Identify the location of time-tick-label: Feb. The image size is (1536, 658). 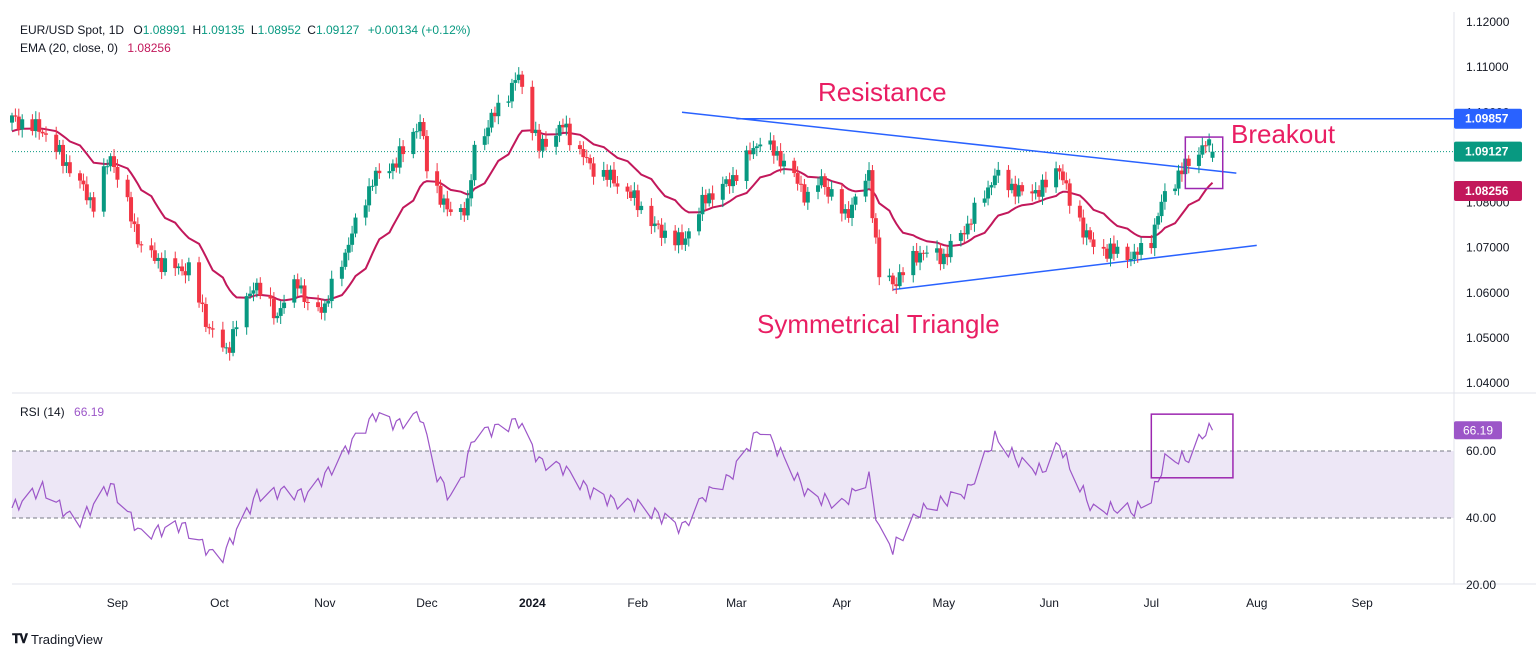
(637, 603).